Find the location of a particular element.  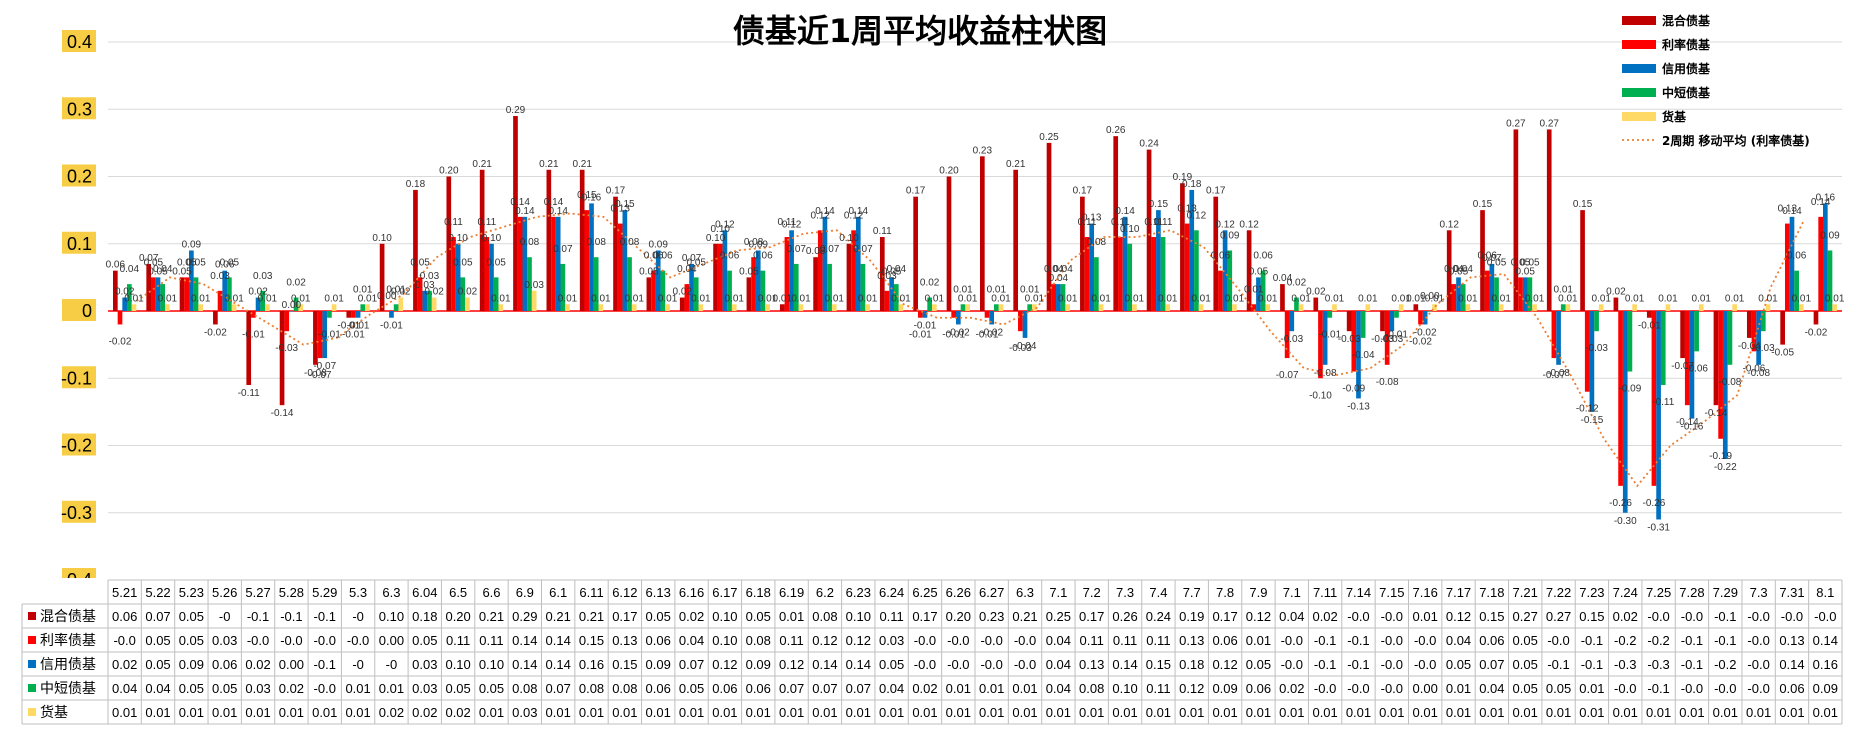

y-tick-label: -0.2 is located at coordinates (76, 446).